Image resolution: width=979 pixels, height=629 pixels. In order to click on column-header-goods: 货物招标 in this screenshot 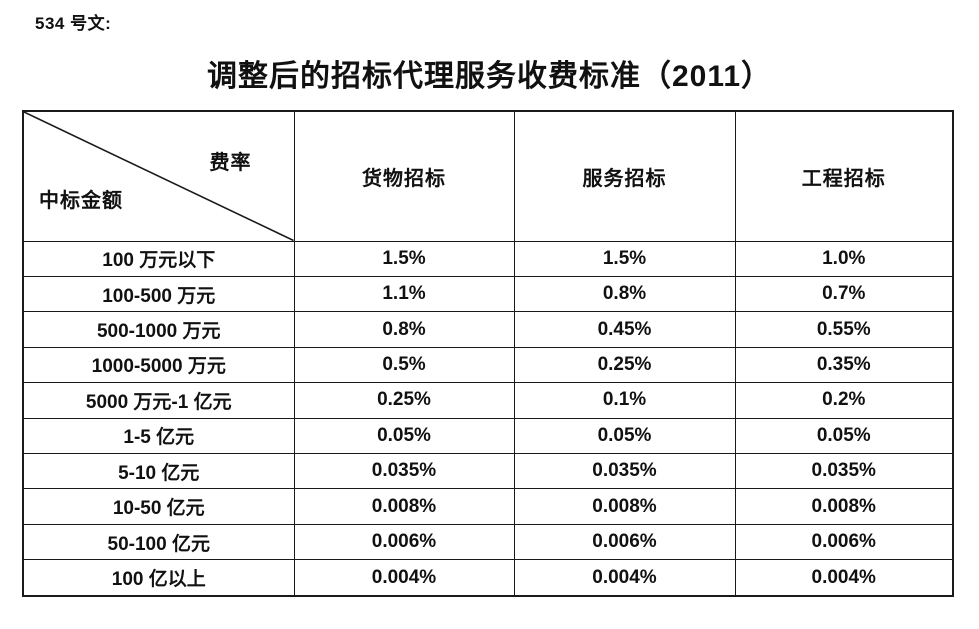, I will do `click(404, 176)`.